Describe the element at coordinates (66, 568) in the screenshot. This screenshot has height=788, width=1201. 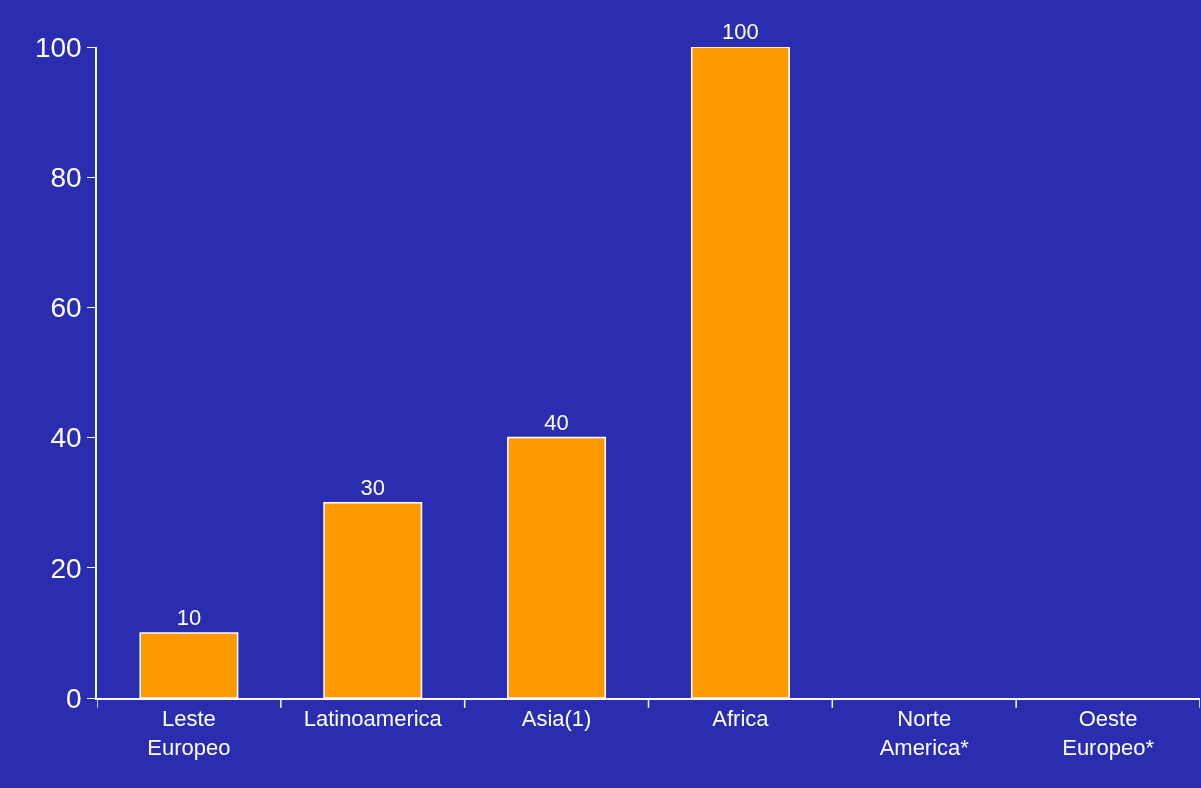
I see `y-tick-label: 20` at that location.